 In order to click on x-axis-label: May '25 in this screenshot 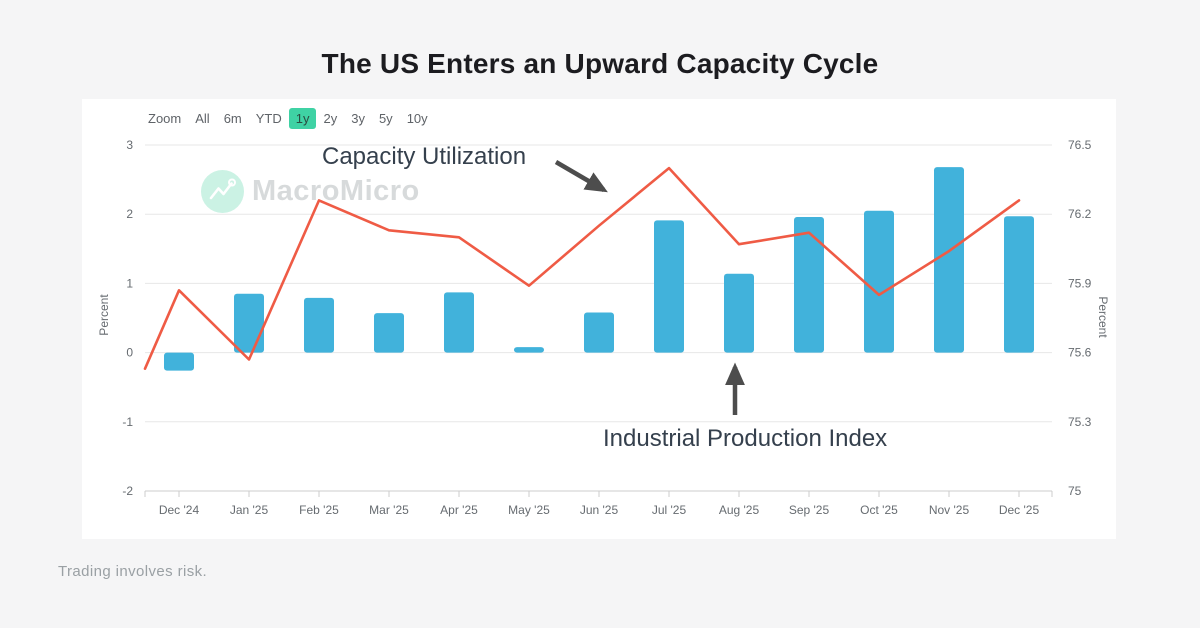, I will do `click(529, 510)`.